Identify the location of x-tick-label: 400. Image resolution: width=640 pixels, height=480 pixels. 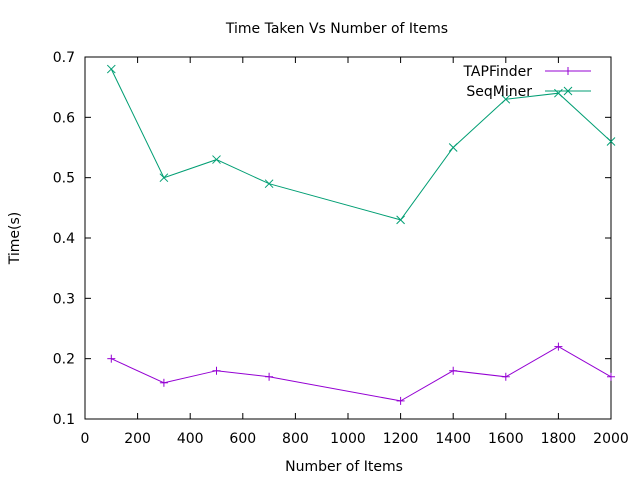
(190, 439).